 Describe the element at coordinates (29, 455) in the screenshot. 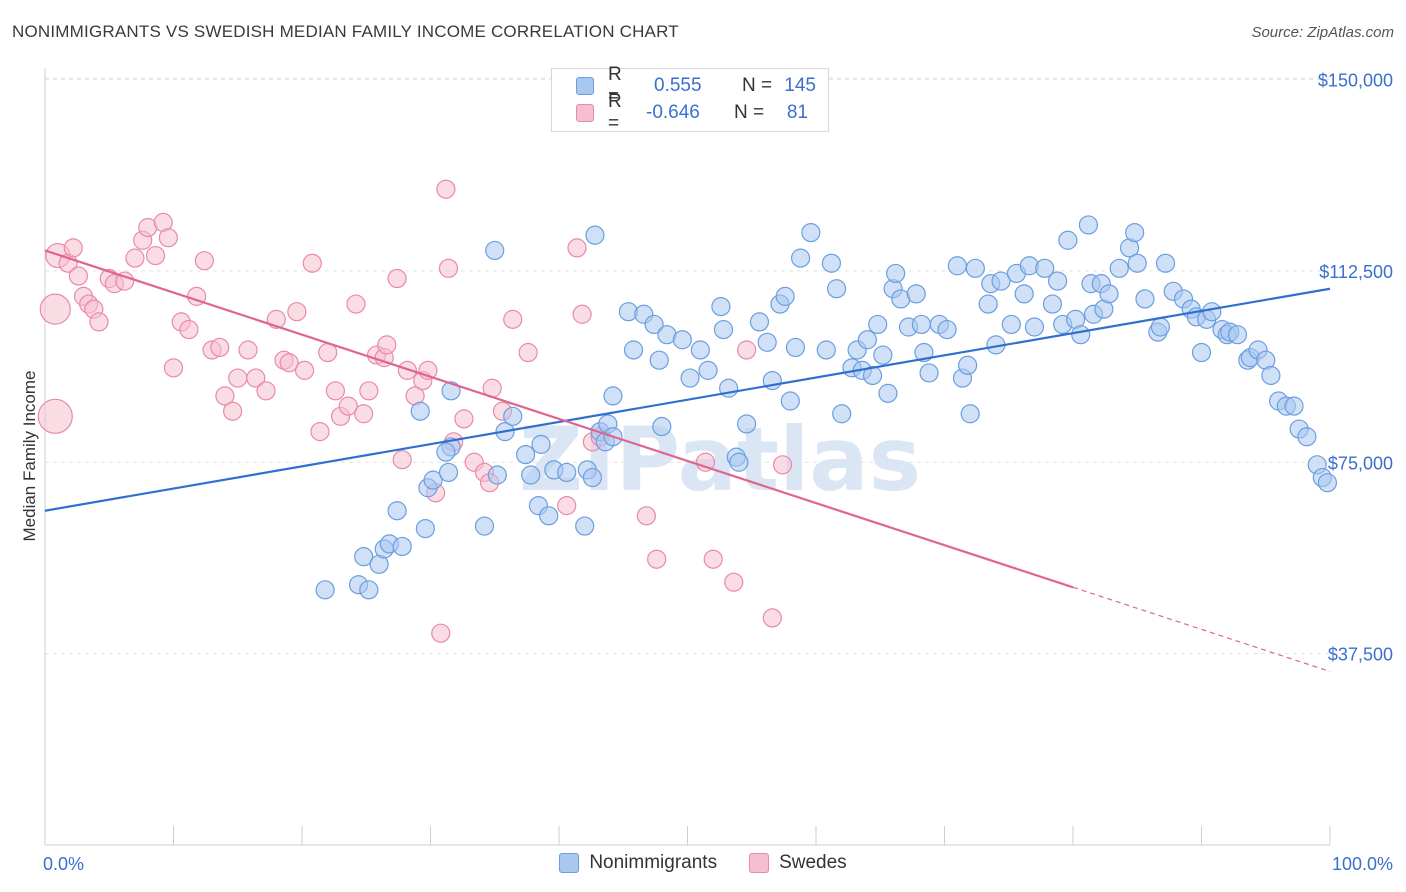

I see `y-axis-label: Median Family Income` at that location.